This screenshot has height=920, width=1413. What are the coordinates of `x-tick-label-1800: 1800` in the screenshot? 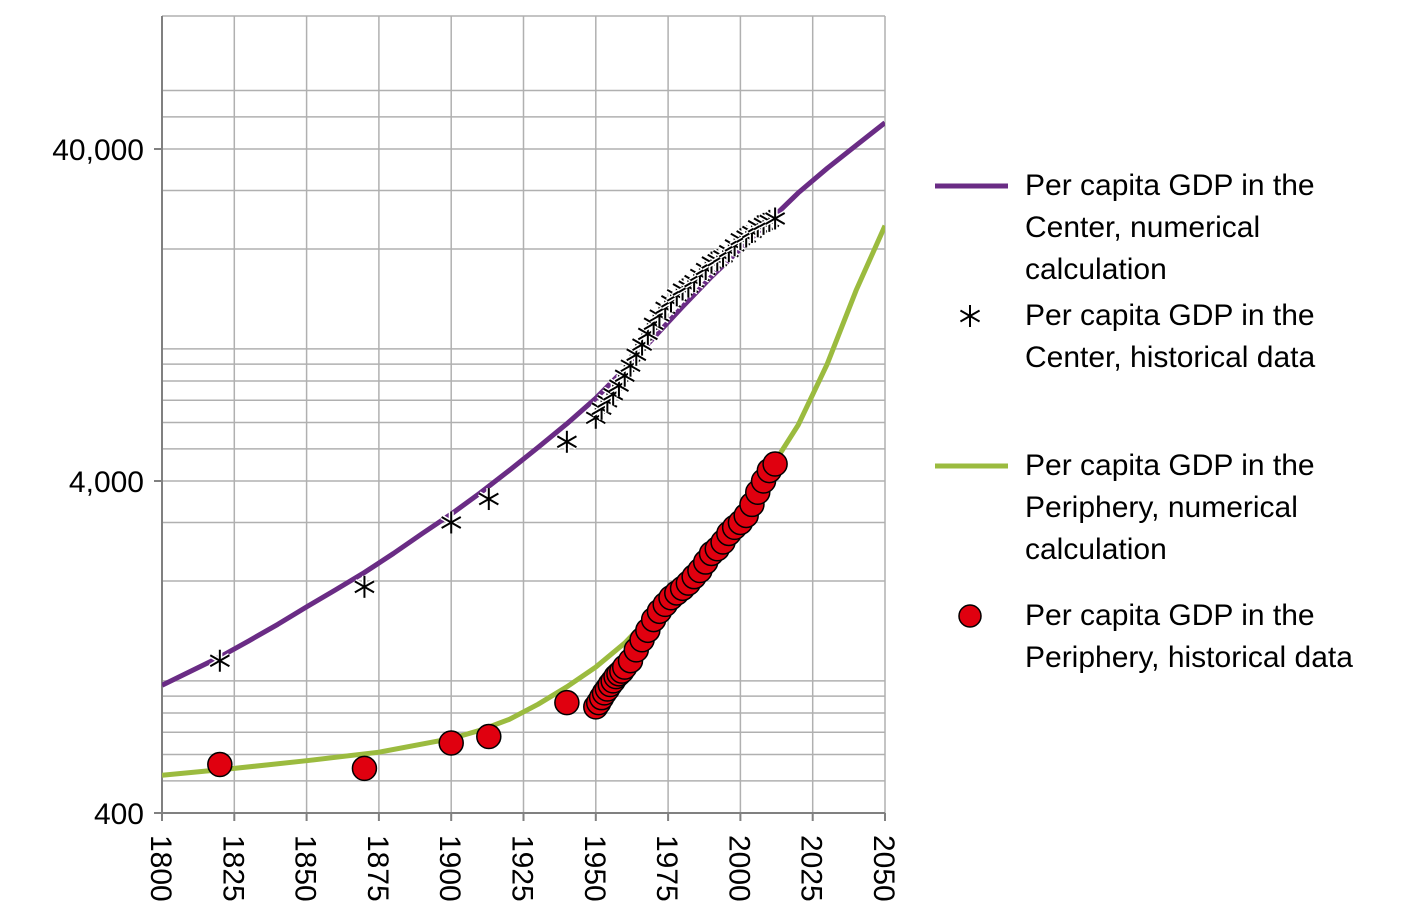 It's located at (160, 868).